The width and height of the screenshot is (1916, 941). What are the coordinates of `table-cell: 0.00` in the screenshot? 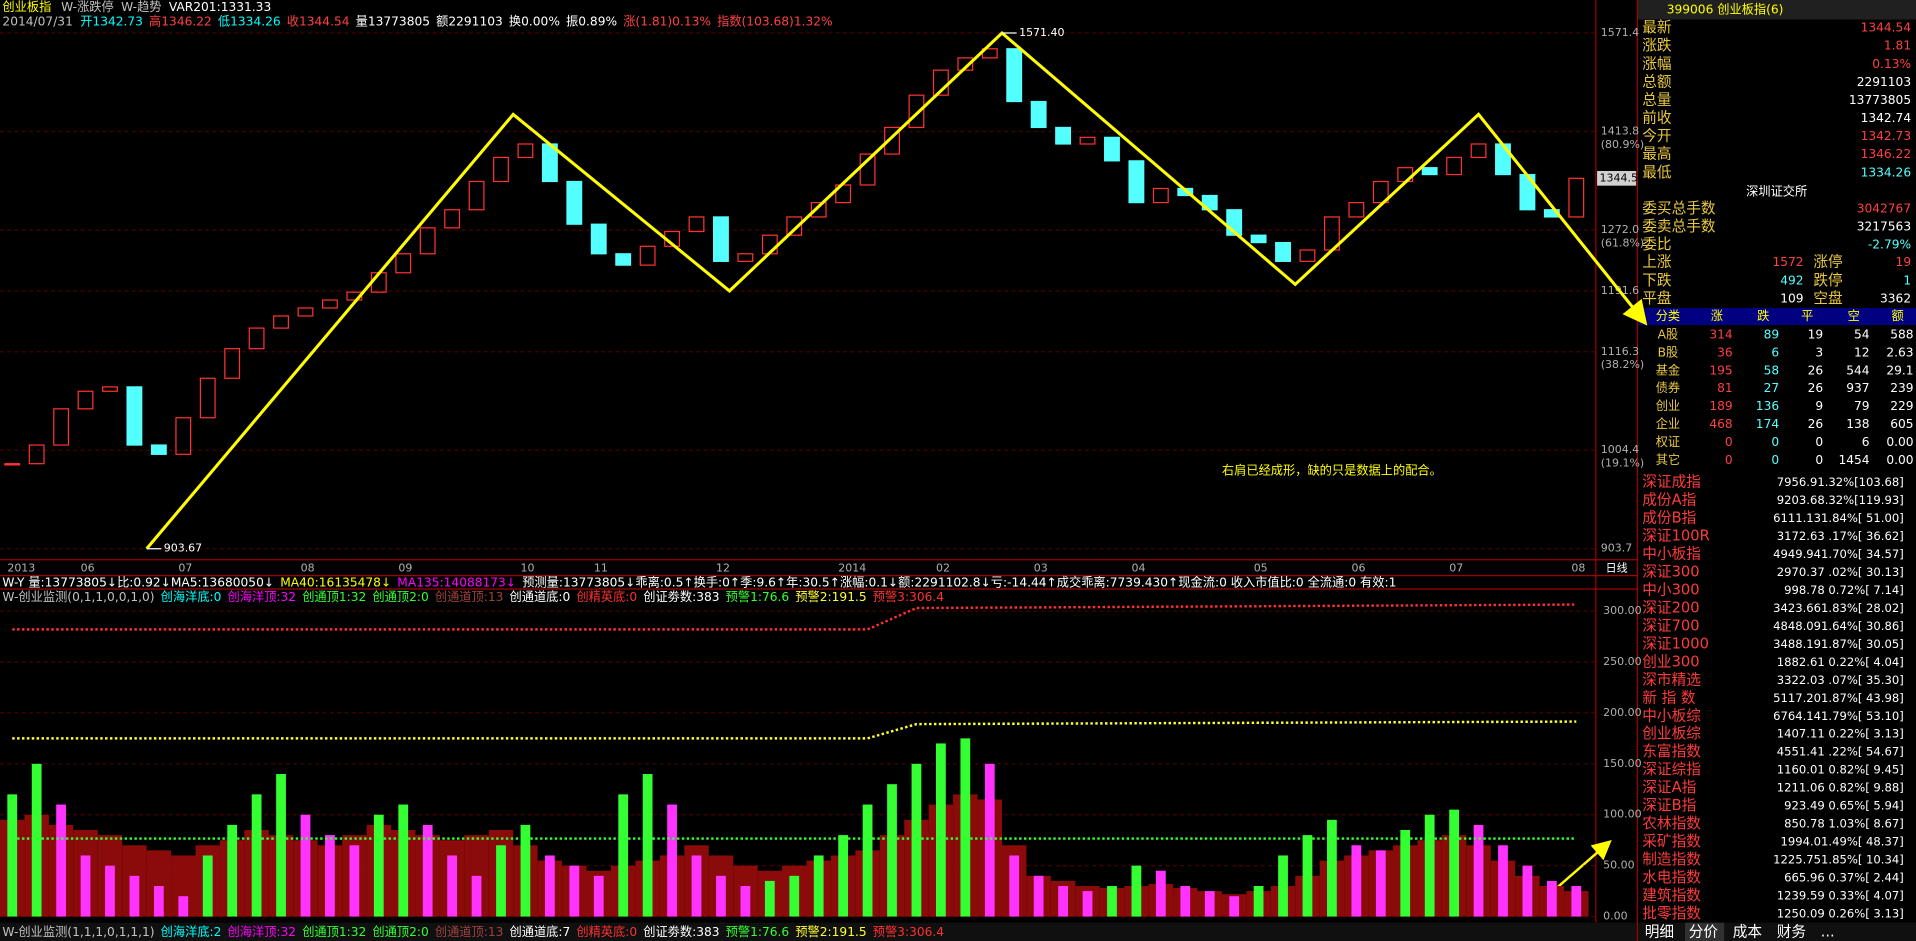 It's located at (1899, 460).